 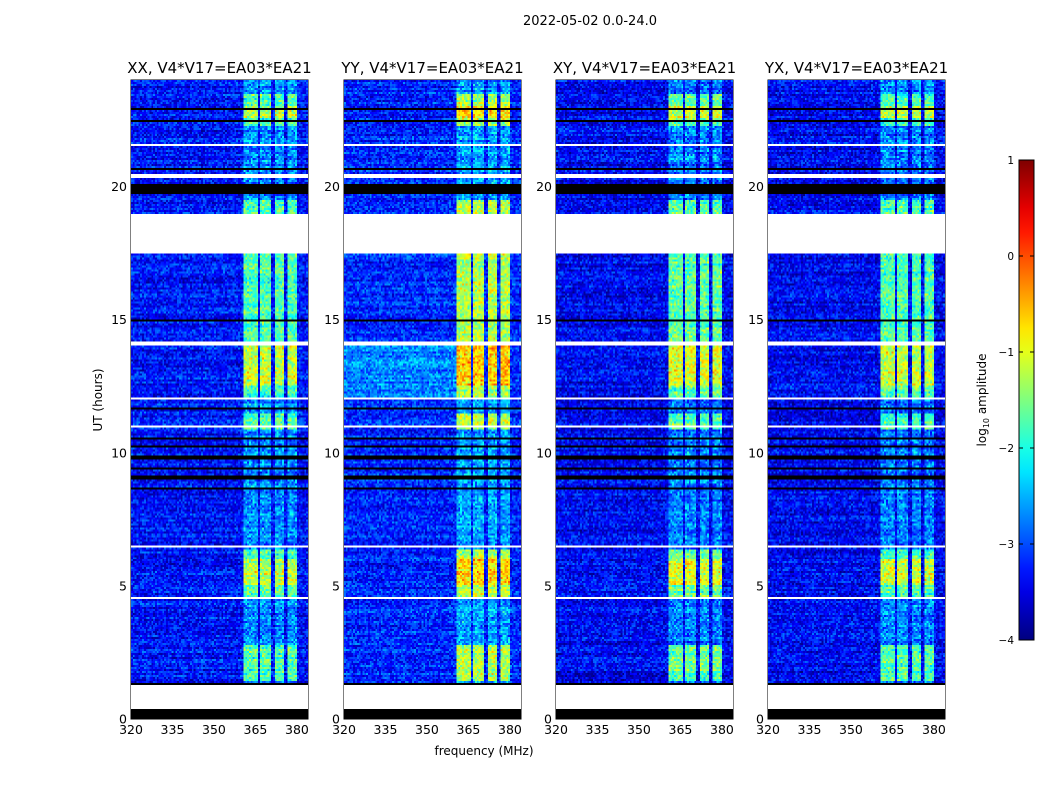 I want to click on colorbar-label: log10 amplitude, so click(x=983, y=400).